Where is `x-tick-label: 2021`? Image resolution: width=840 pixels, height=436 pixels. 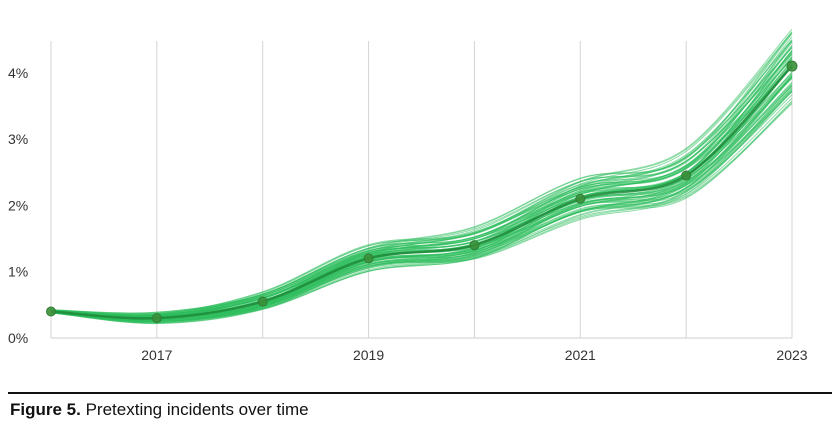
x-tick-label: 2021 is located at coordinates (580, 355).